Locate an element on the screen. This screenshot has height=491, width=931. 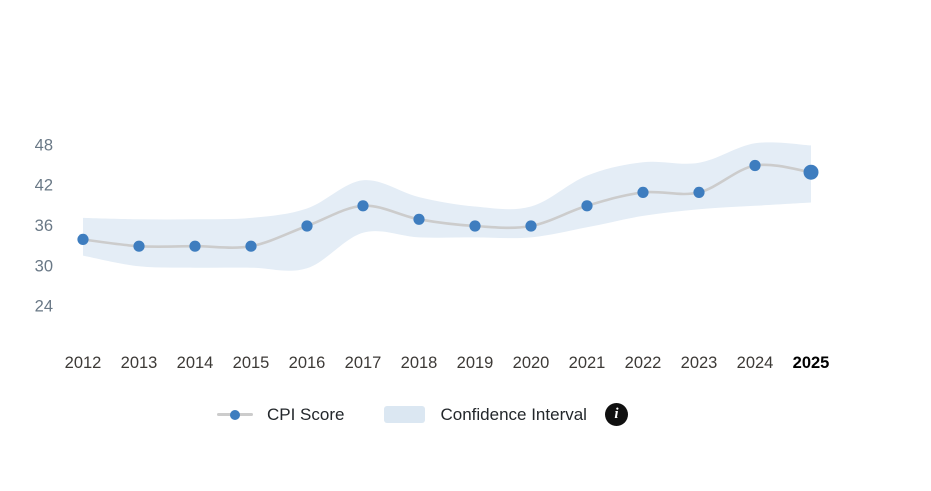
data-point-2018 is located at coordinates (419, 219).